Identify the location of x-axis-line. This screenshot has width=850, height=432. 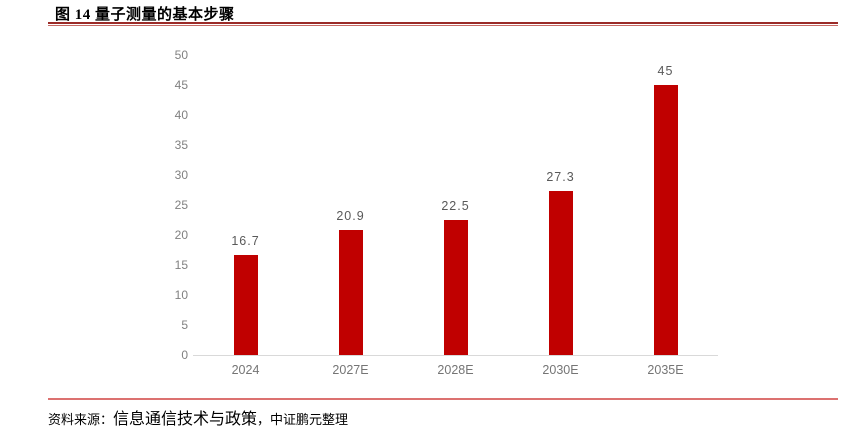
(455, 355).